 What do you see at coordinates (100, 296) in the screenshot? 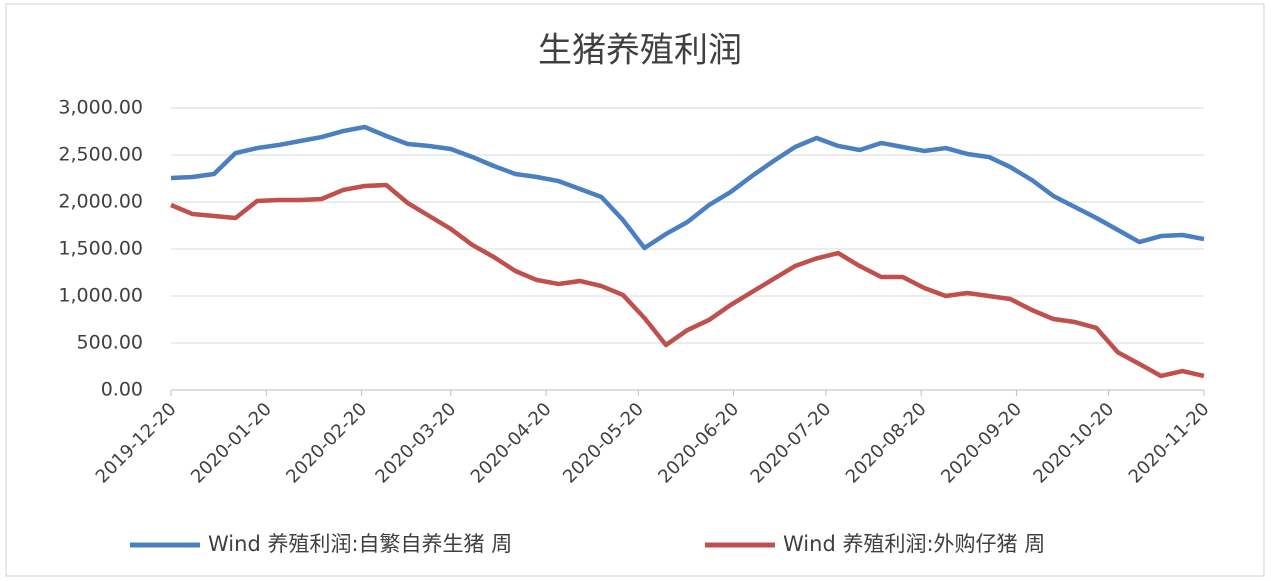
I see `y-tick-label: 1,000.00` at bounding box center [100, 296].